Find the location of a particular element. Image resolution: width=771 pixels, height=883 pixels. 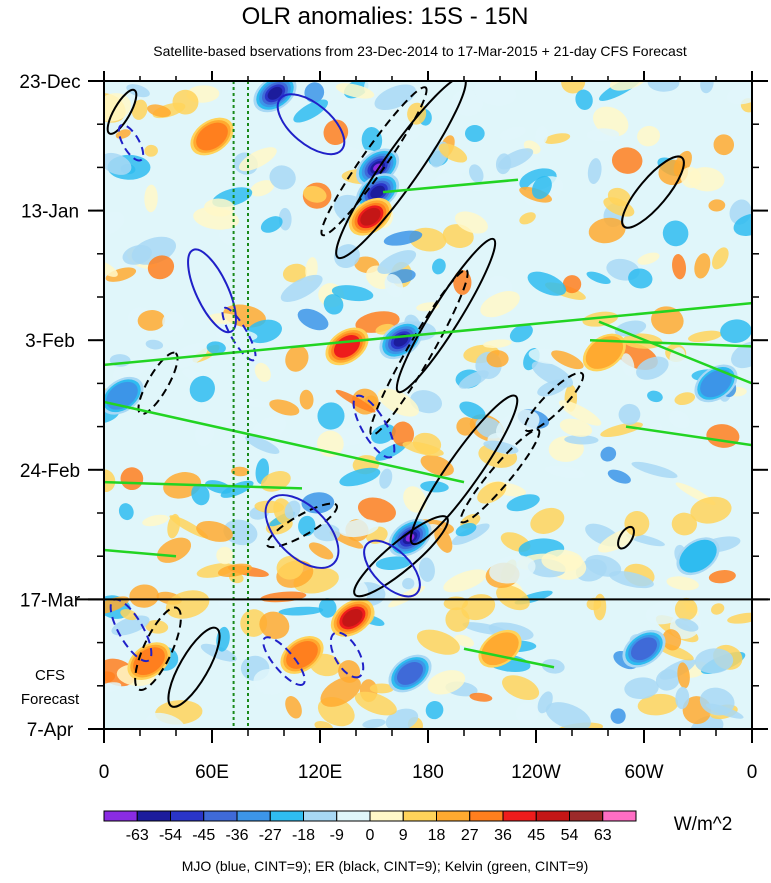

colorbar-tick-label: -63 is located at coordinates (137, 835).